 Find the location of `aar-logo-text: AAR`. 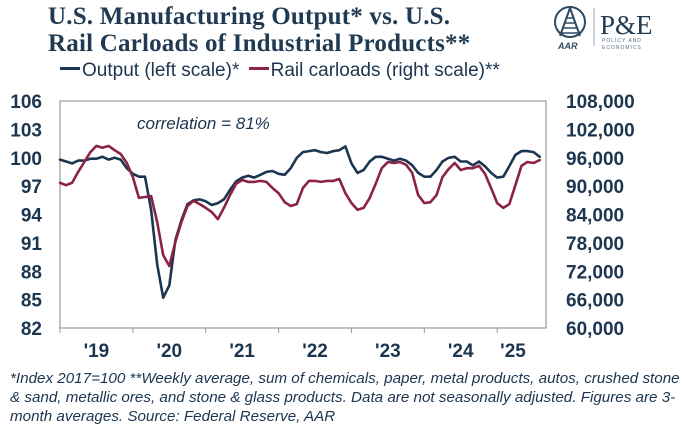

aar-logo-text: AAR is located at coordinates (567, 46).